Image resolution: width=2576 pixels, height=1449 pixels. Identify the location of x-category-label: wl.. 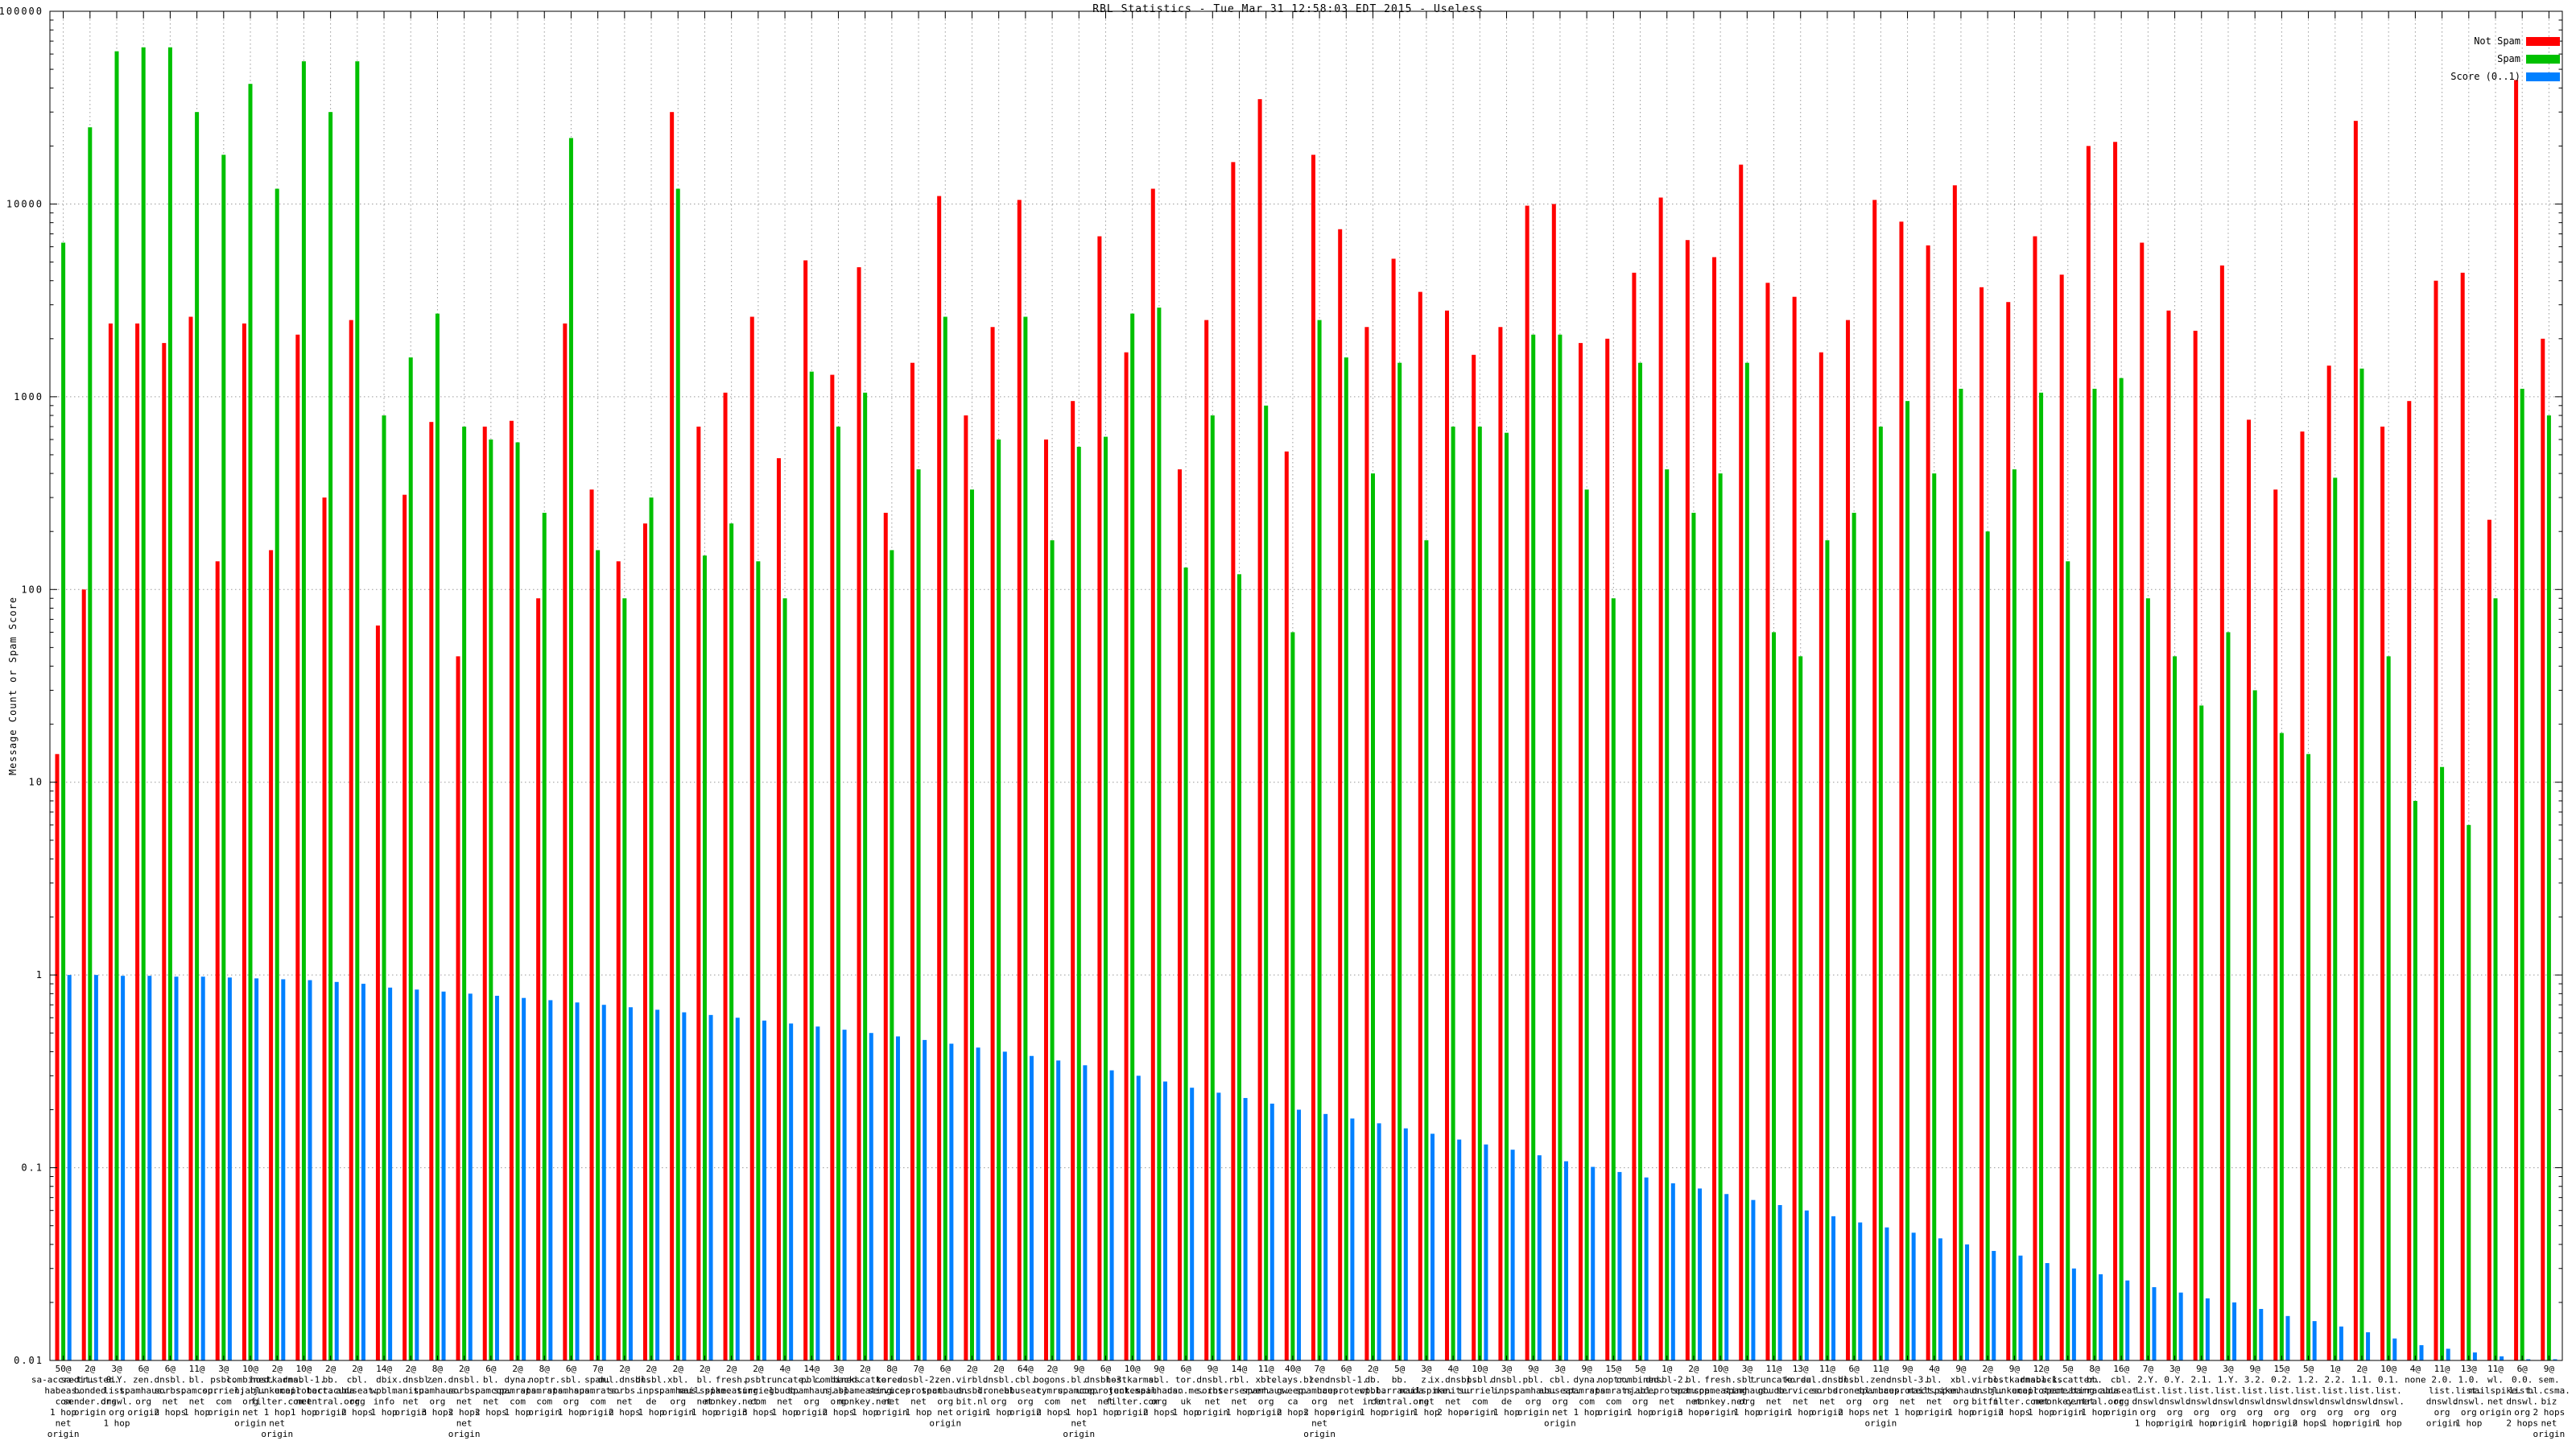
(2495, 1380).